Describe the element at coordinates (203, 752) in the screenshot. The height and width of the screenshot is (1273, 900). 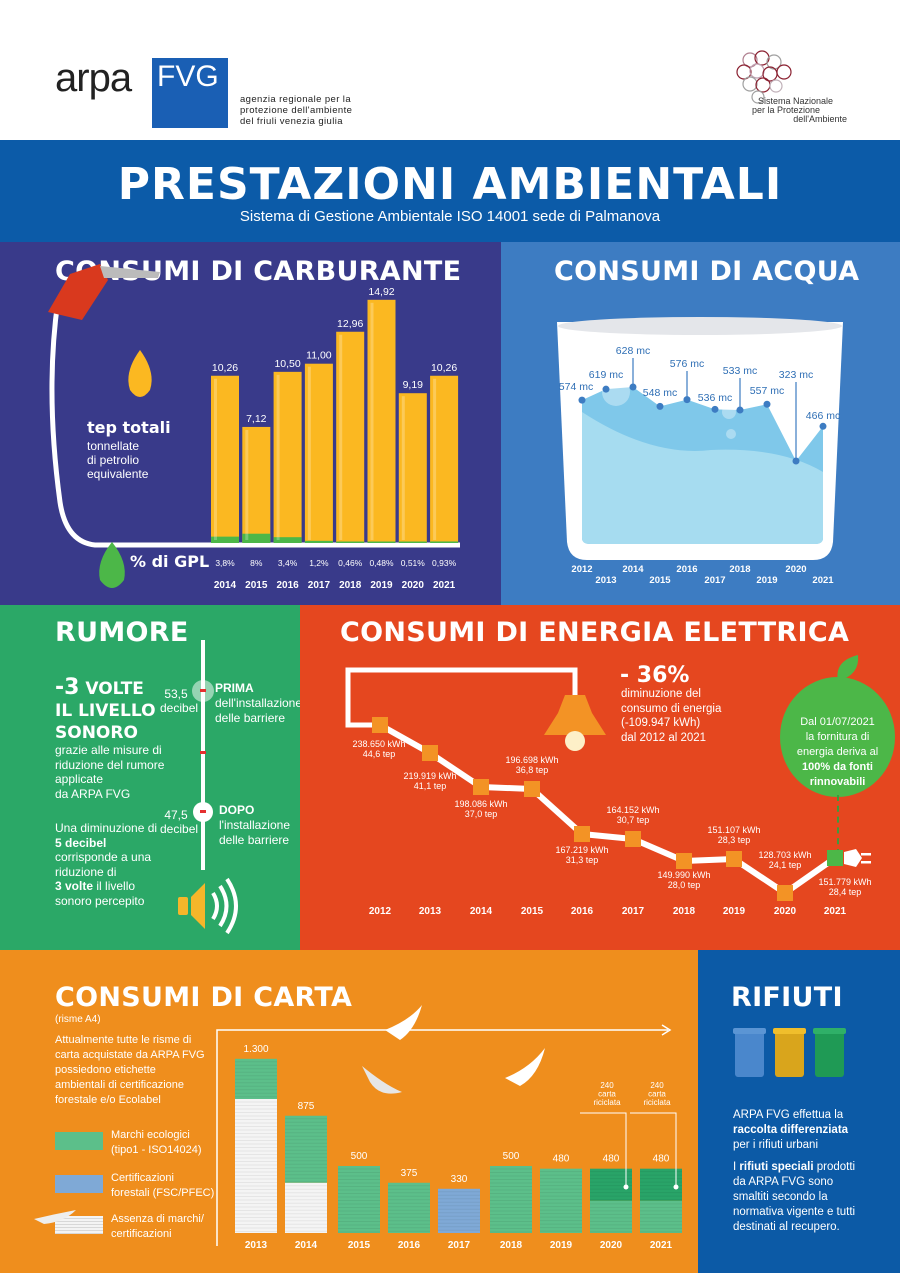
I see `mid-dot` at that location.